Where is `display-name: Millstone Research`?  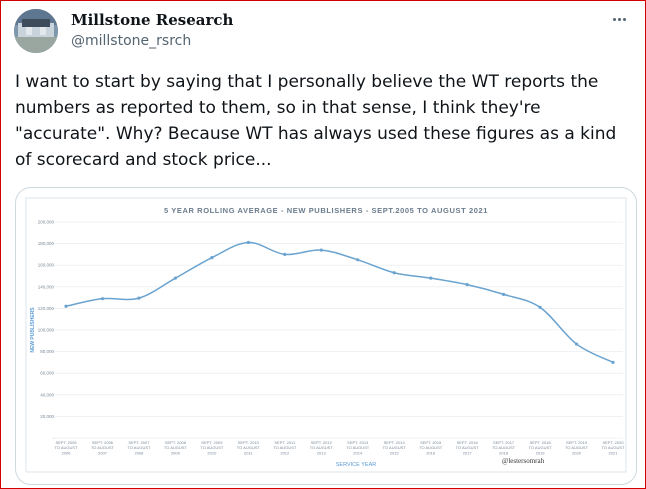
display-name: Millstone Research is located at coordinates (152, 20).